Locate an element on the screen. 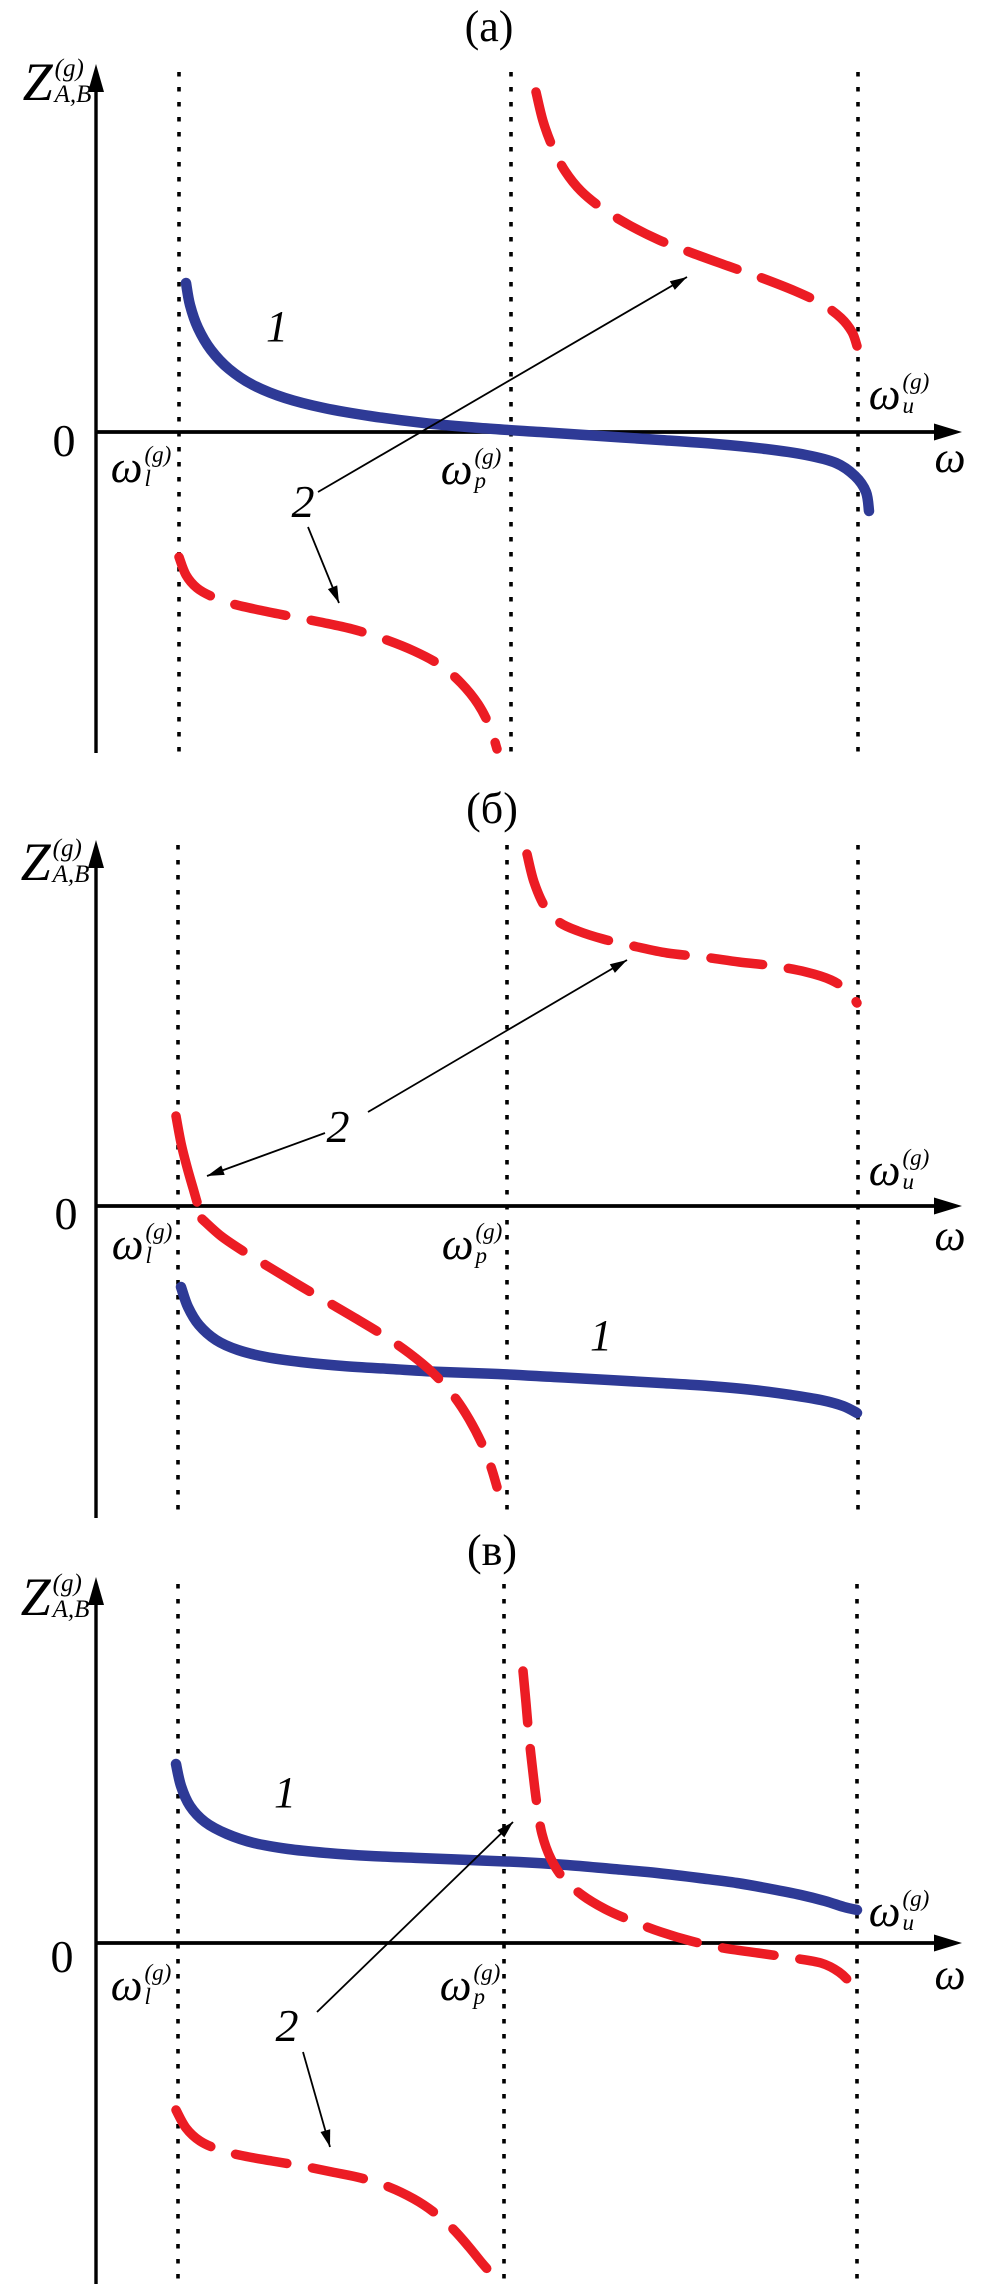 The image size is (996, 2295). panel-title-v: (в) is located at coordinates (492, 1551).